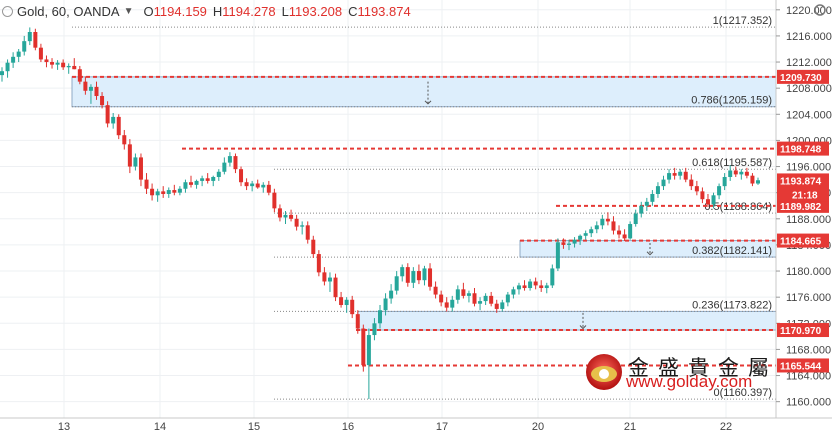 This screenshot has width=832, height=436. What do you see at coordinates (128, 11) in the screenshot?
I see `chevron-down-icon: ▼` at bounding box center [128, 11].